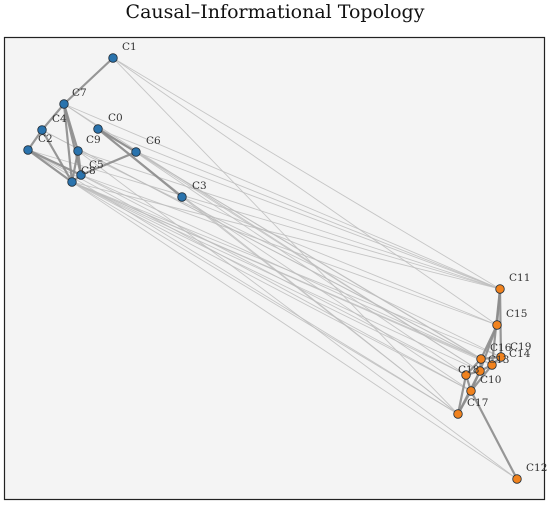  Describe the element at coordinates (113, 58) in the screenshot. I see `node-c1` at that location.